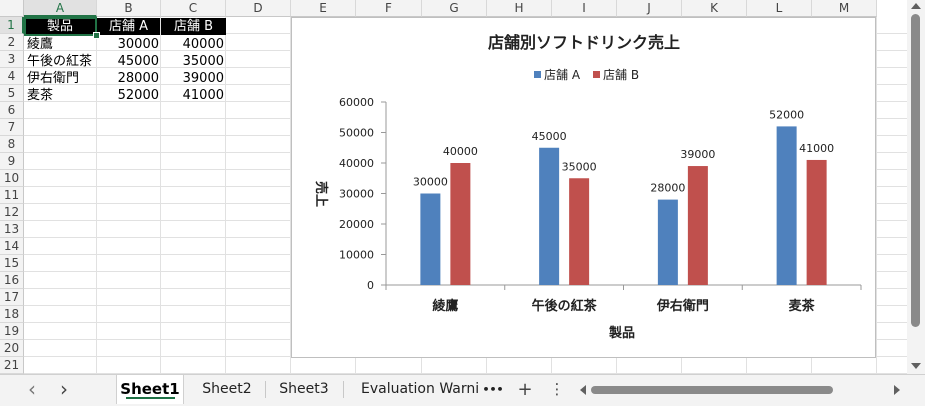 This screenshot has width=925, height=406. Describe the element at coordinates (193, 26) in the screenshot. I see `header-cell-store-b: 店舗 B` at that location.